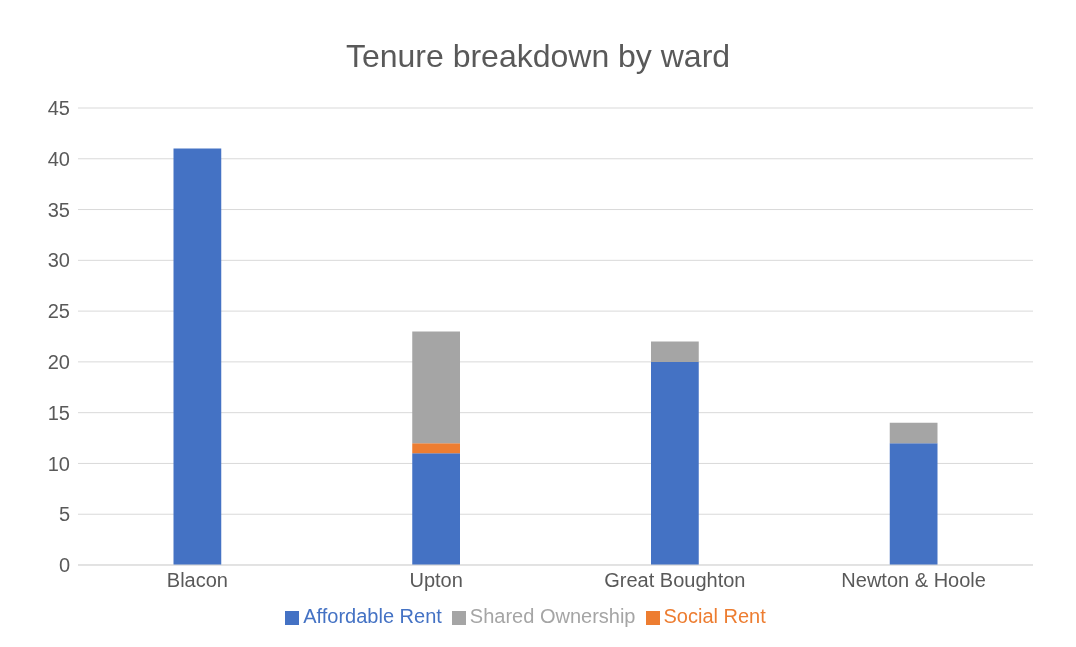  I want to click on y-tick-label: 20, so click(58, 361).